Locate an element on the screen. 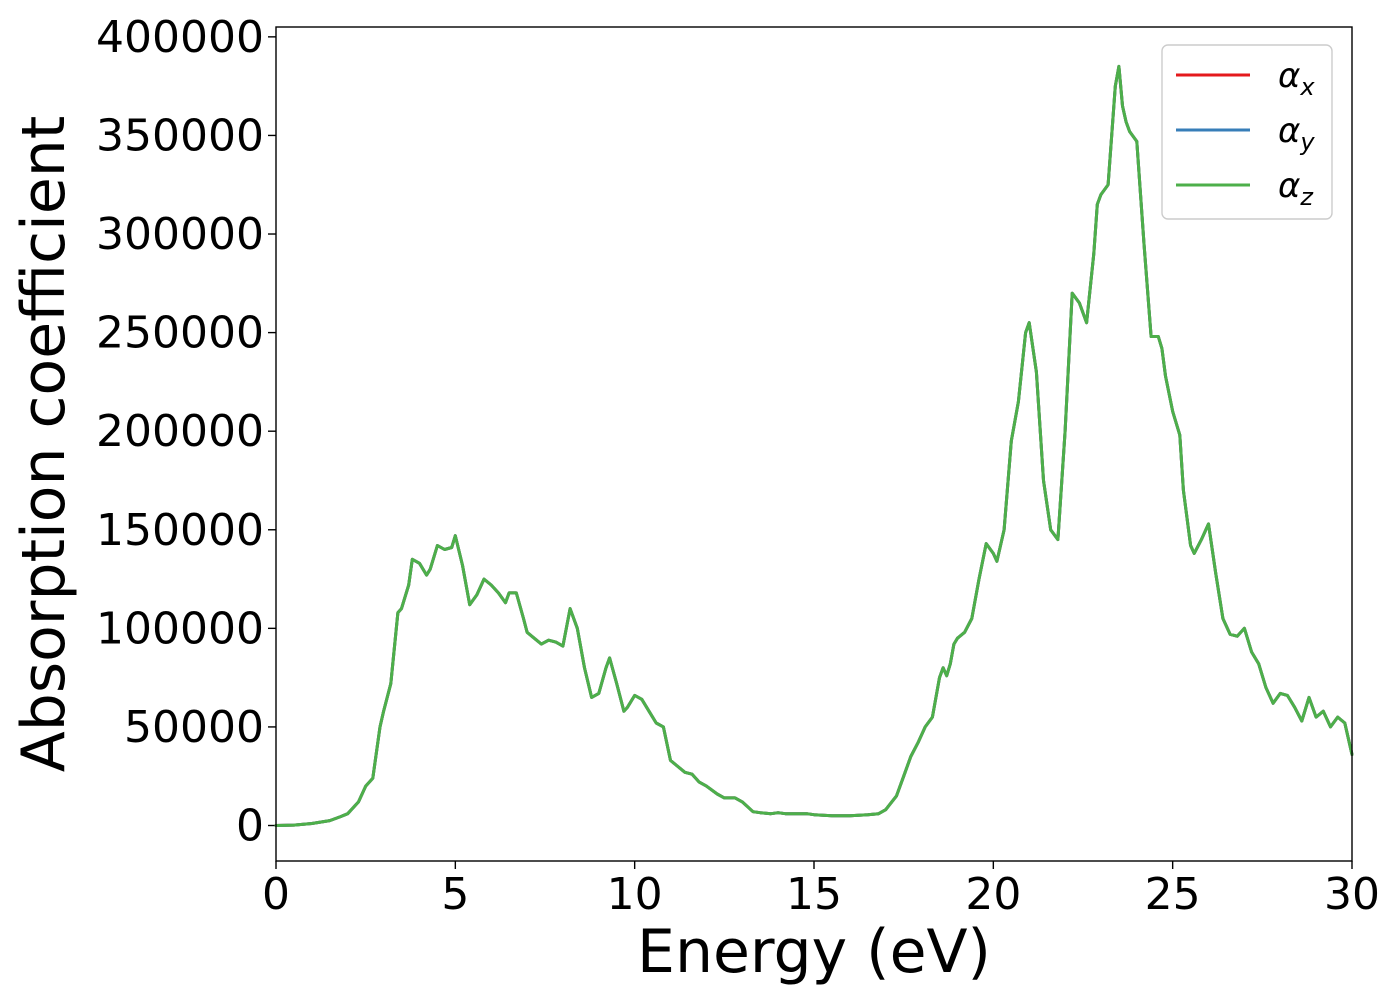 This screenshot has height=1000, width=1400. y-tick-label: 350000 is located at coordinates (180, 135).